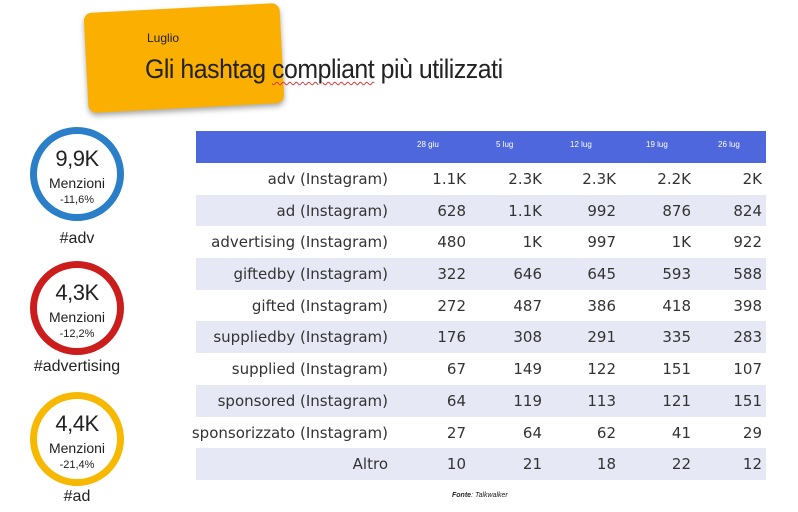  I want to click on stat-hashtag-adv: #adv, so click(77, 238).